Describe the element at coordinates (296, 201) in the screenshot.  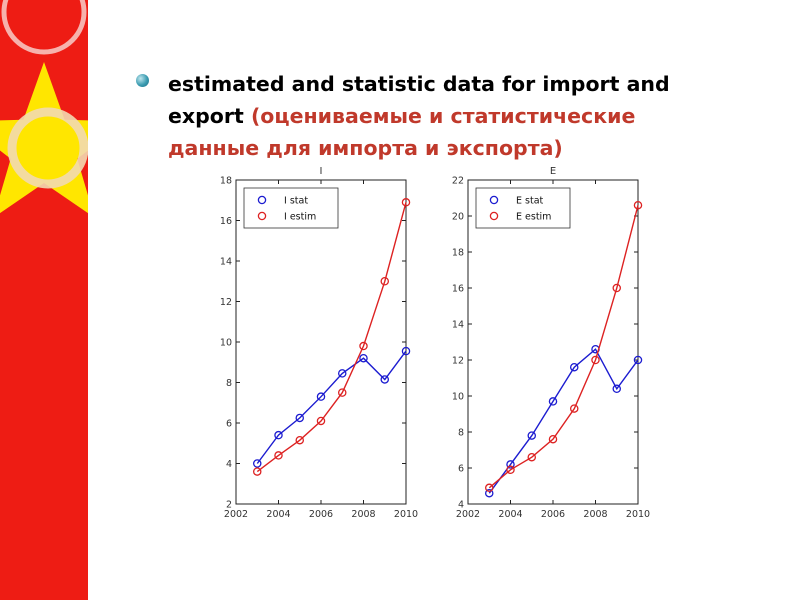
I see `legend-label: I stat` at that location.